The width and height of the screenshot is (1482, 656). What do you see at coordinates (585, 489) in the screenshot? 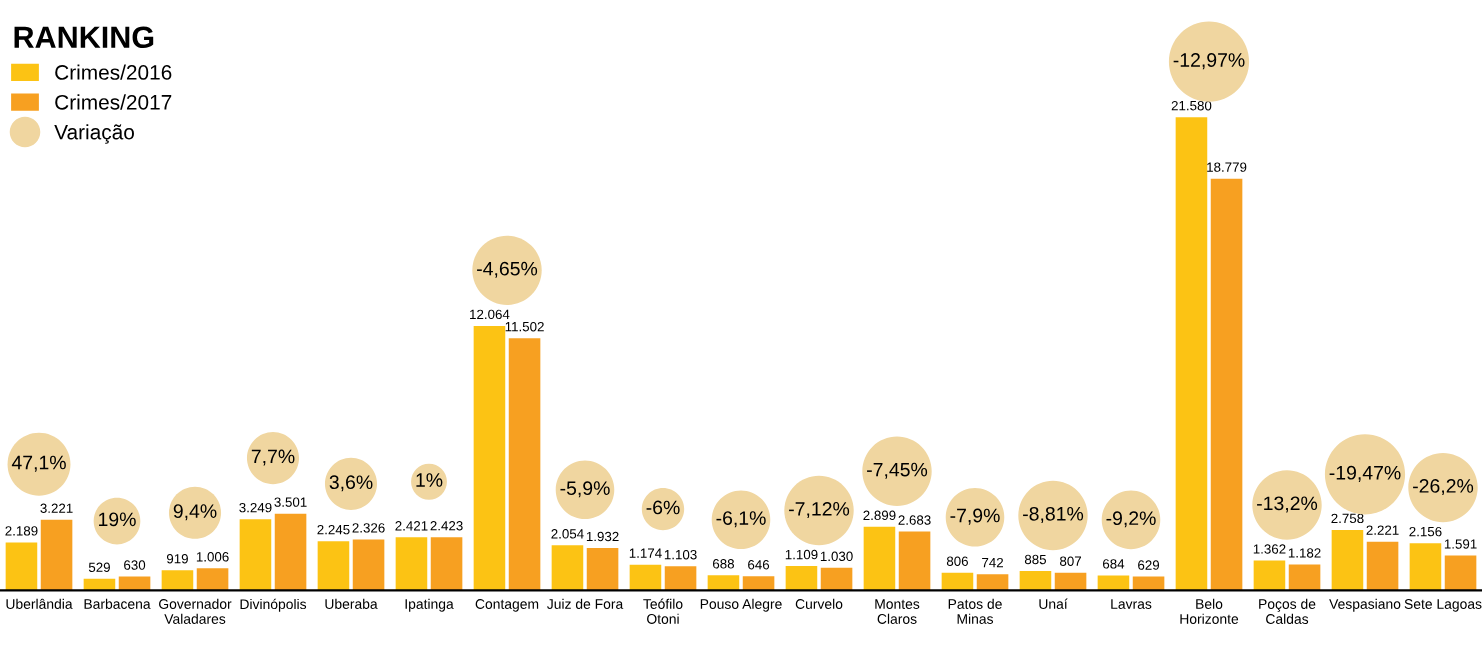
I see `annotation: -5,9%` at bounding box center [585, 489].